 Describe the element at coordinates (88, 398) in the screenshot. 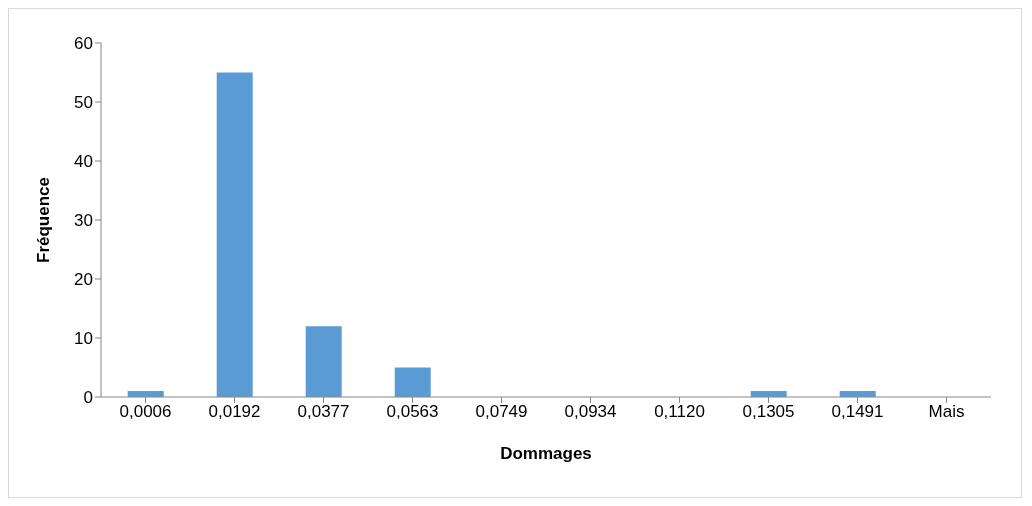

I see `y-tick-label: 0` at that location.